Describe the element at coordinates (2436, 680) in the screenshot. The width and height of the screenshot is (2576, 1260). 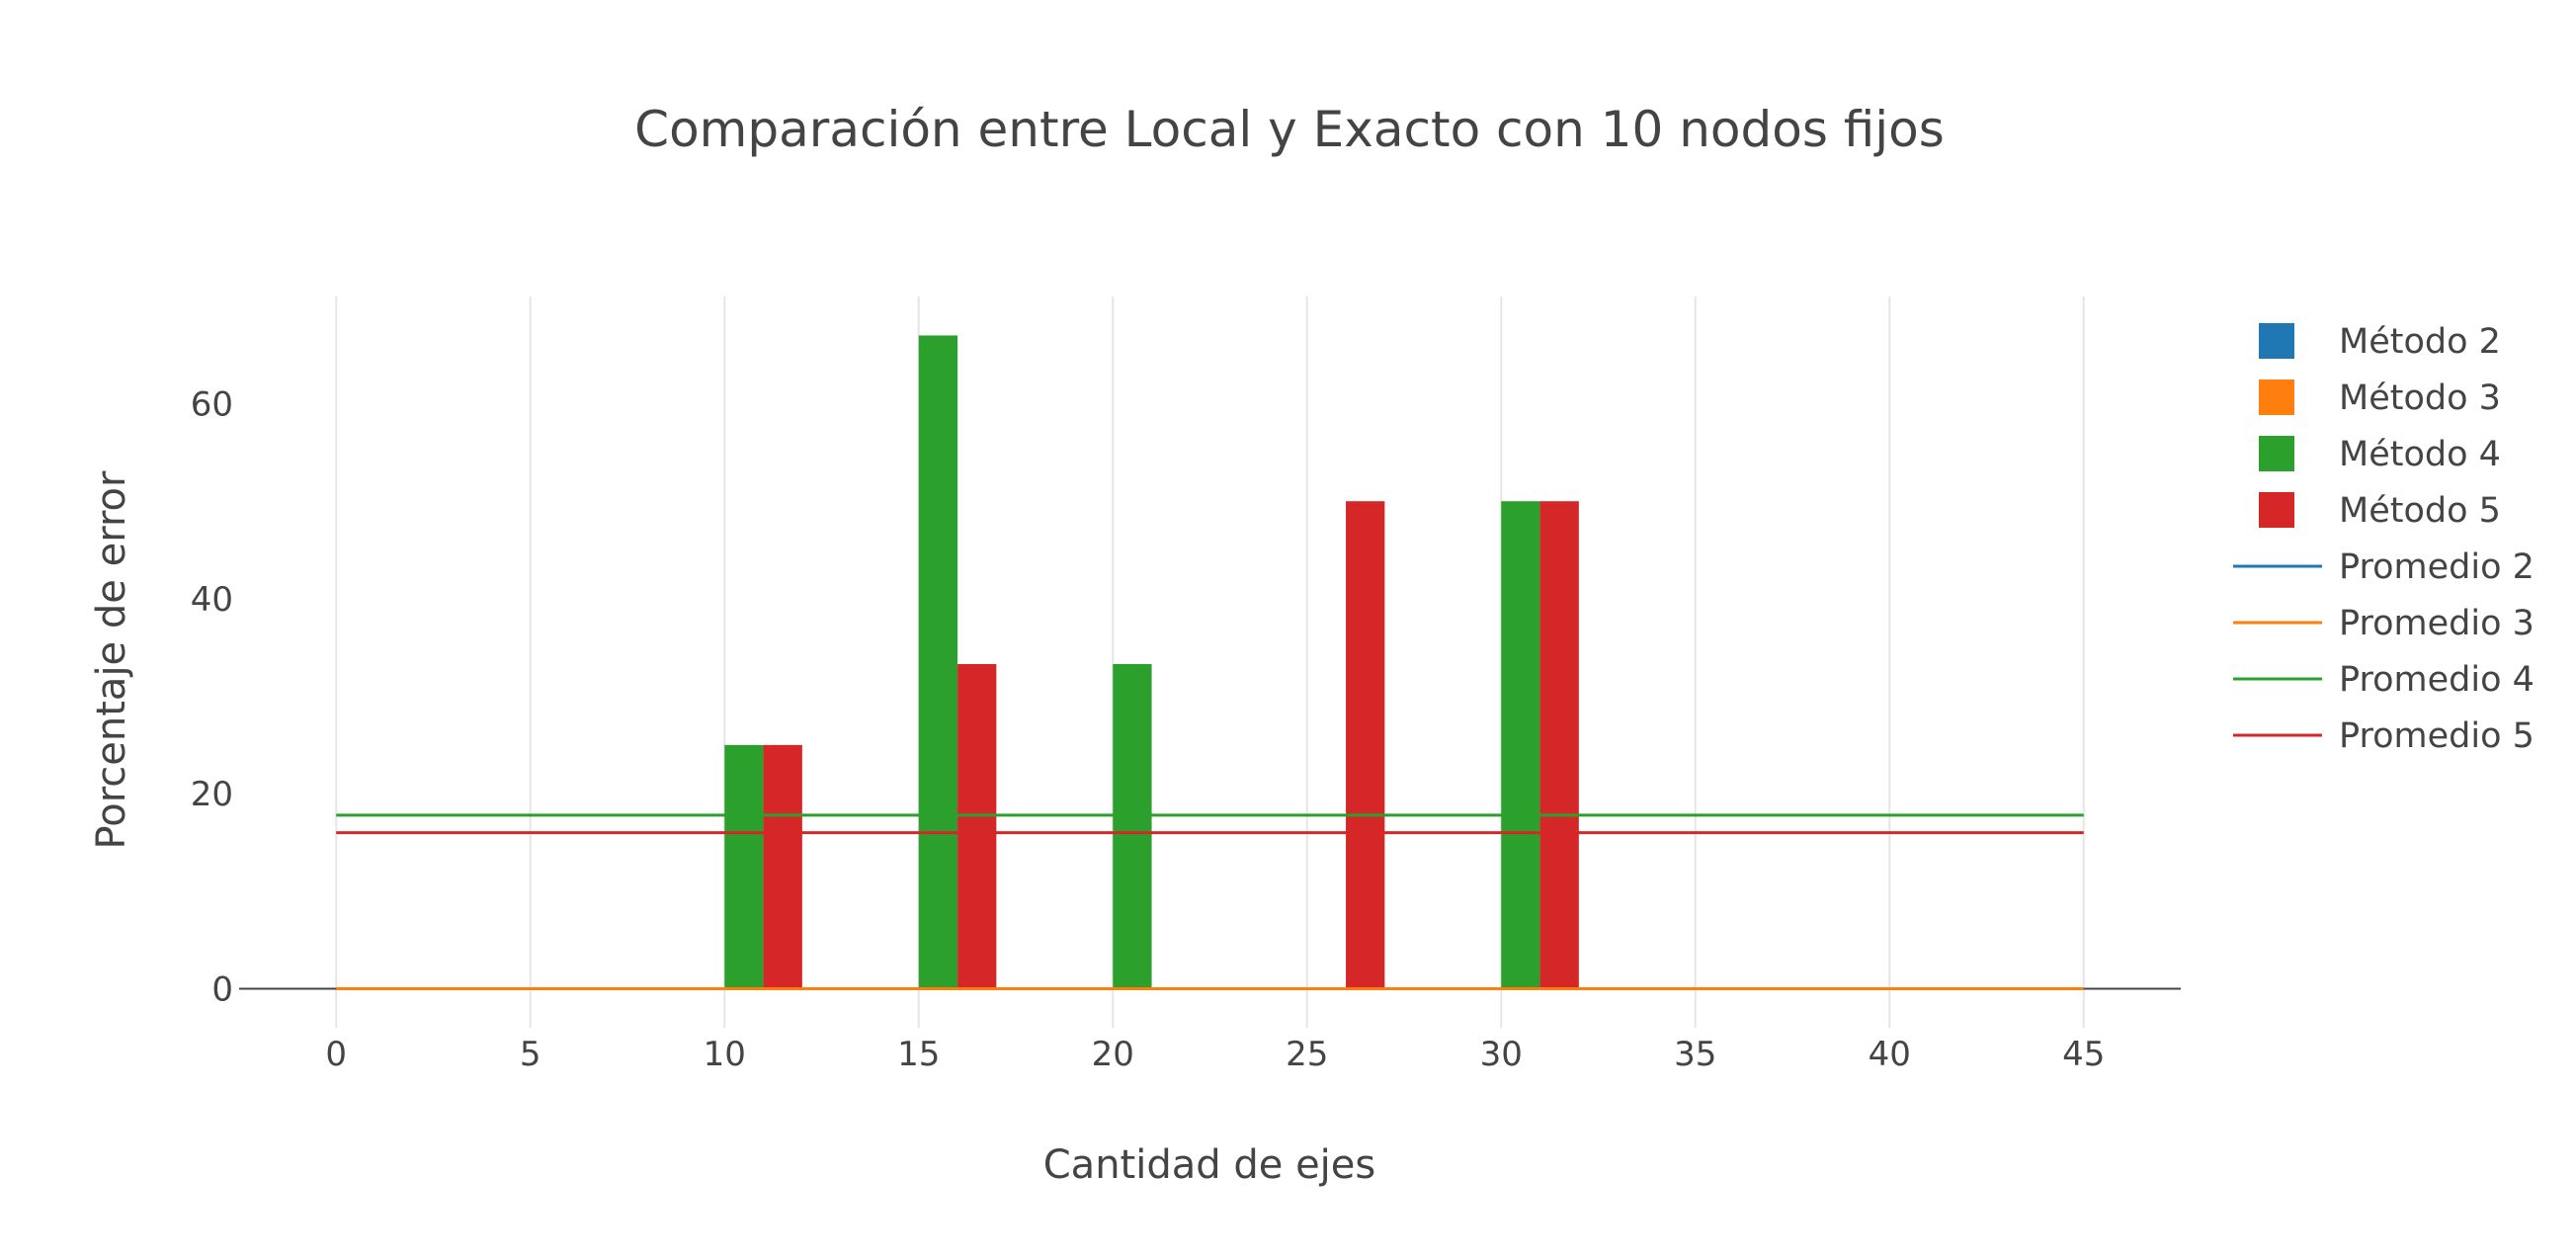
I see `legend-label: Promedio 4` at that location.